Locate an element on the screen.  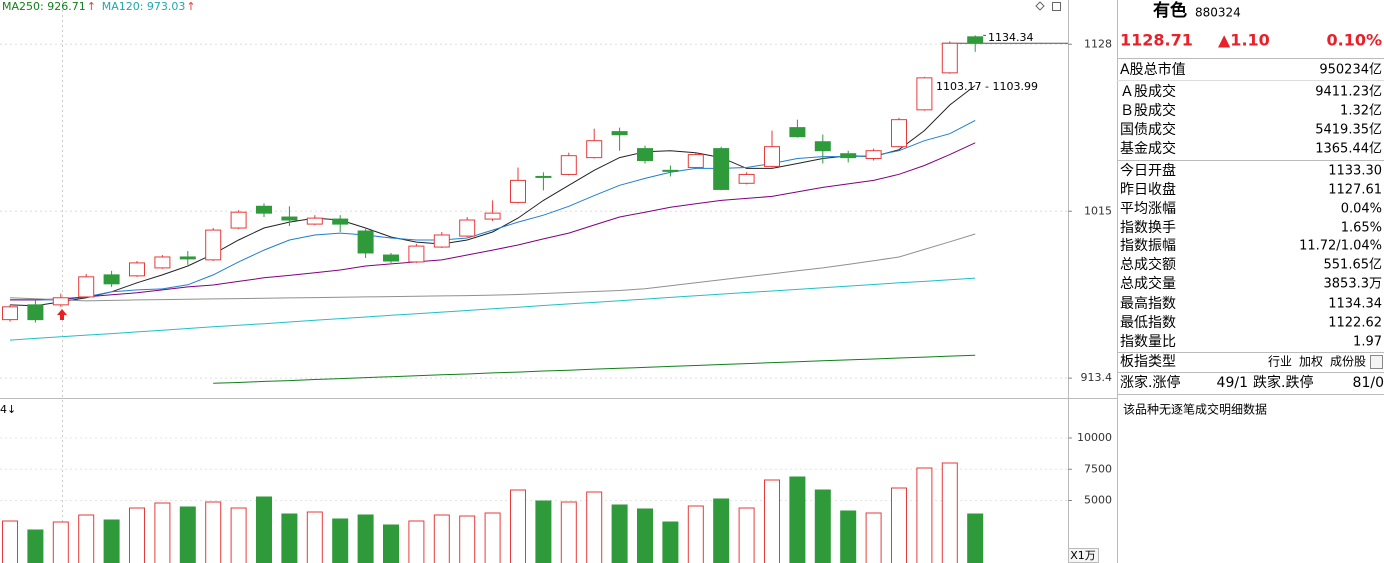
row-value: 1127.61 is located at coordinates (1355, 190).